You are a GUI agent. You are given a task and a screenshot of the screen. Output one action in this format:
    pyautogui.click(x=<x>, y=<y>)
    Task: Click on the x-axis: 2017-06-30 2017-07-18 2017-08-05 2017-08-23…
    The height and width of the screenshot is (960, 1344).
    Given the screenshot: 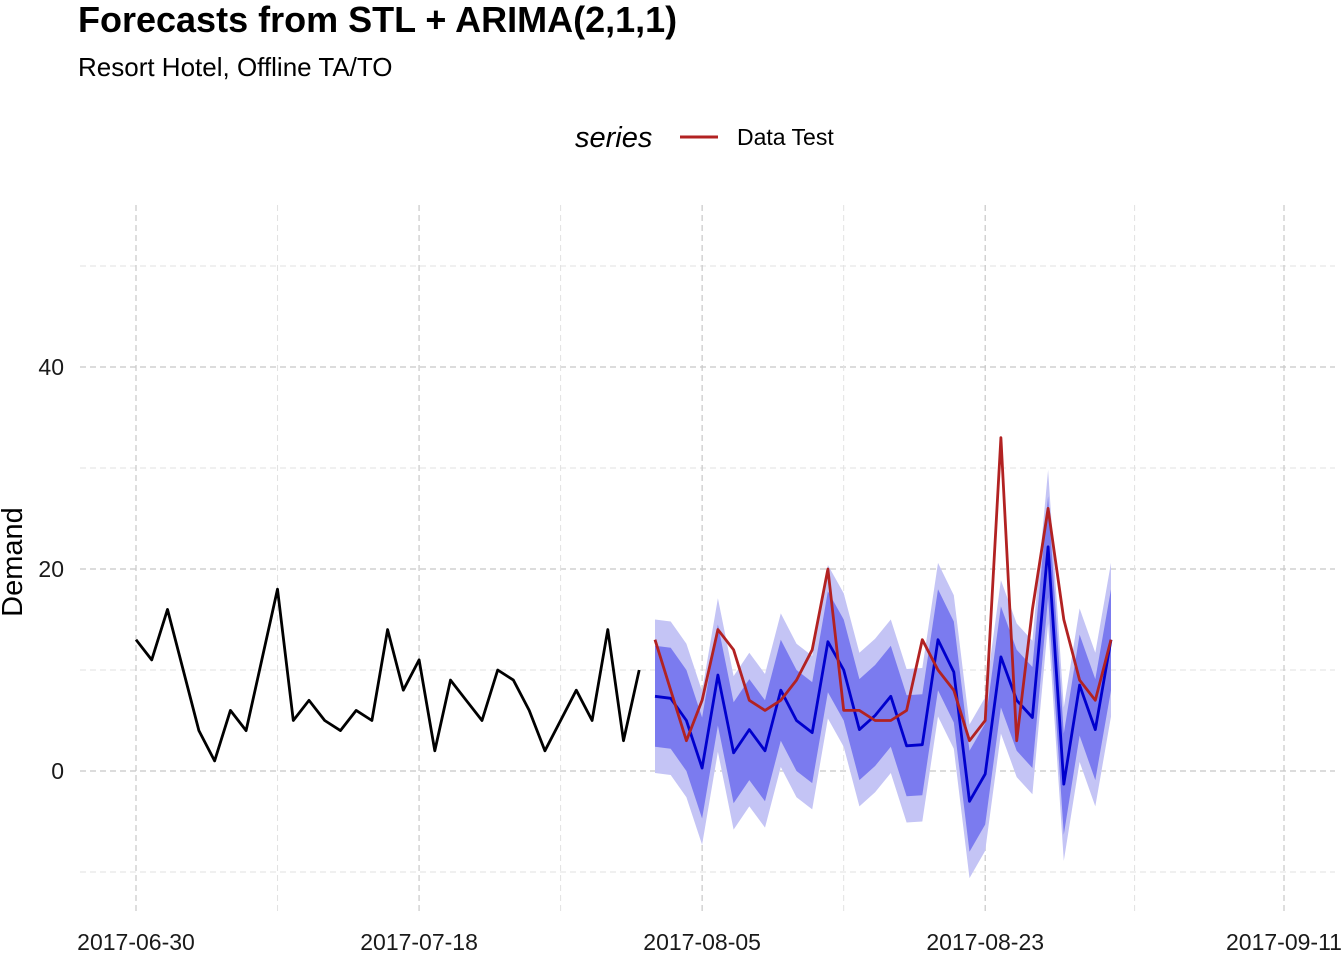 What is the action you would take?
    pyautogui.click(x=709, y=942)
    